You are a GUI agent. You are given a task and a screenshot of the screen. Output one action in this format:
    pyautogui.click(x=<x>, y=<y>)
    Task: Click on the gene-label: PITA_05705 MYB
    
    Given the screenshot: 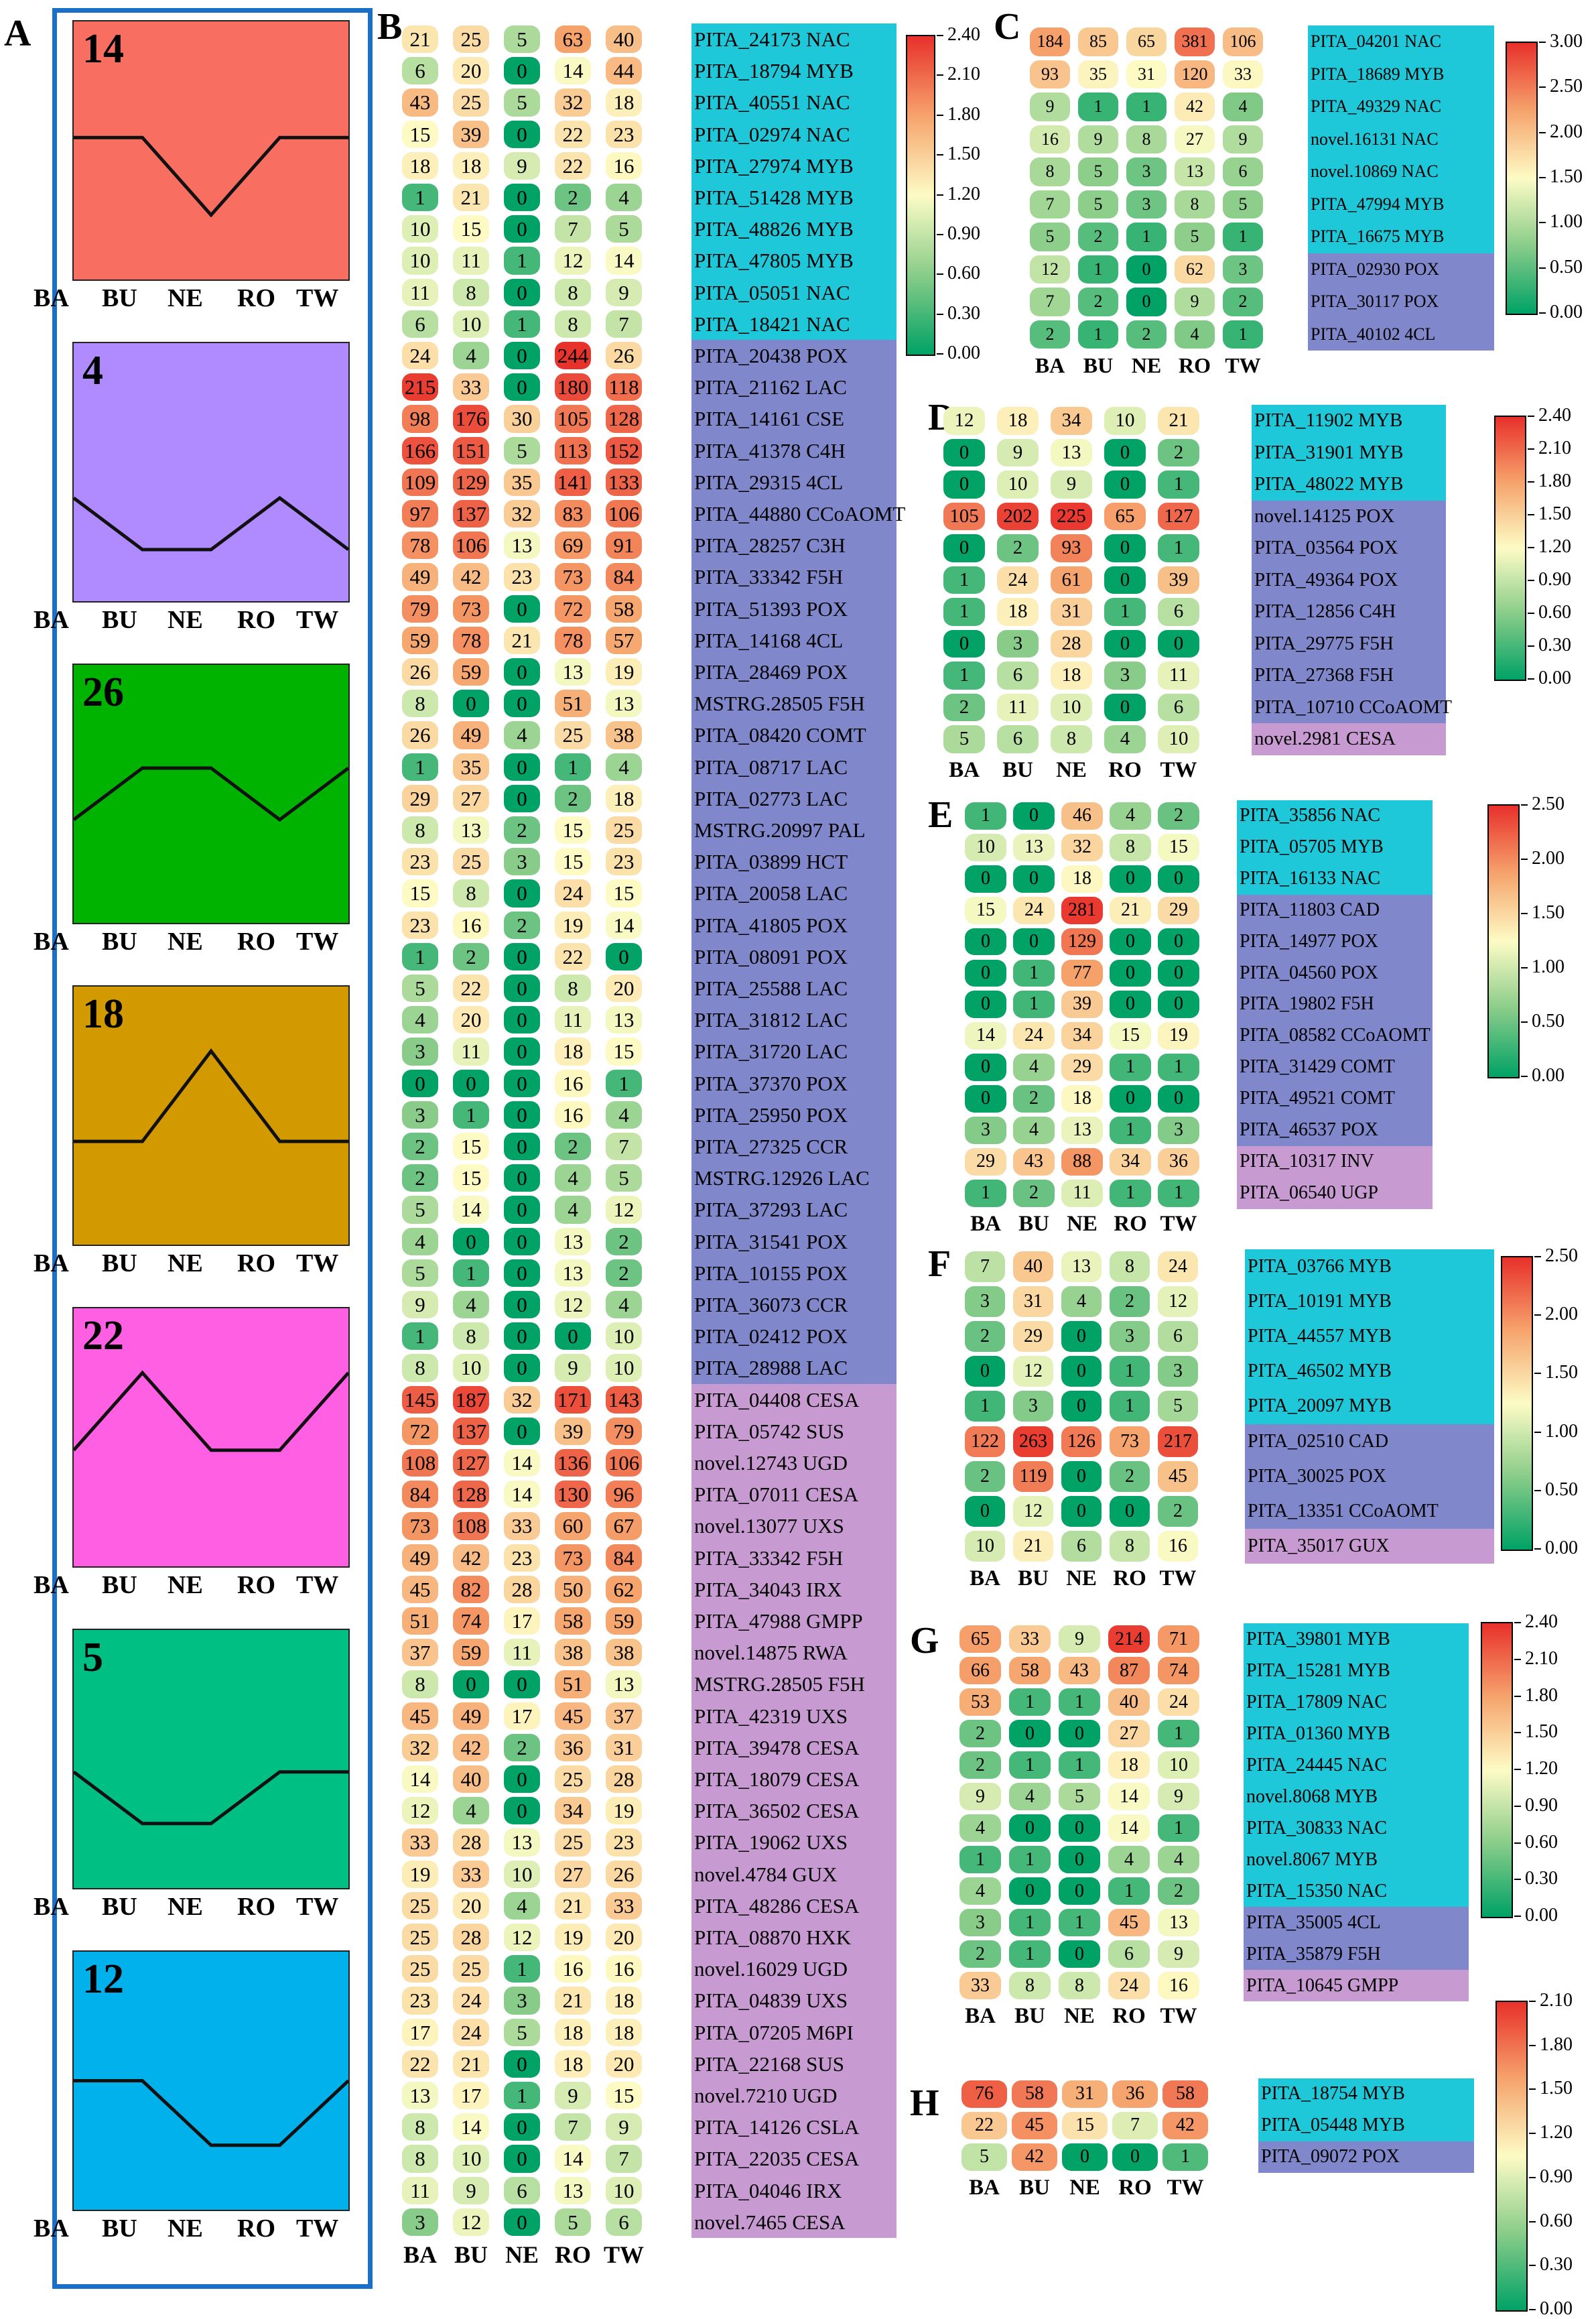 What is the action you would take?
    pyautogui.click(x=1312, y=846)
    